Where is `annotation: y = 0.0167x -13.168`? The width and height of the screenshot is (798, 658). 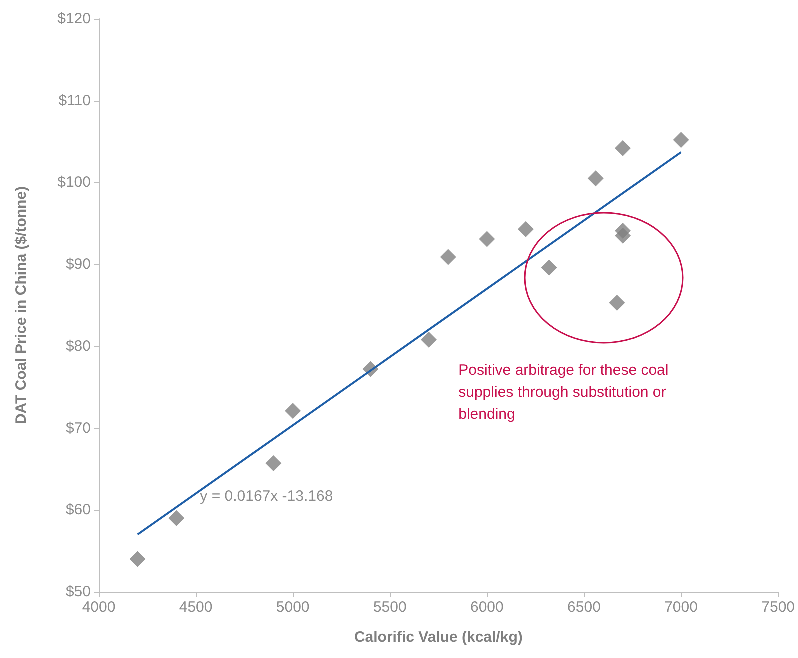 annotation: y = 0.0167x -13.168 is located at coordinates (267, 496).